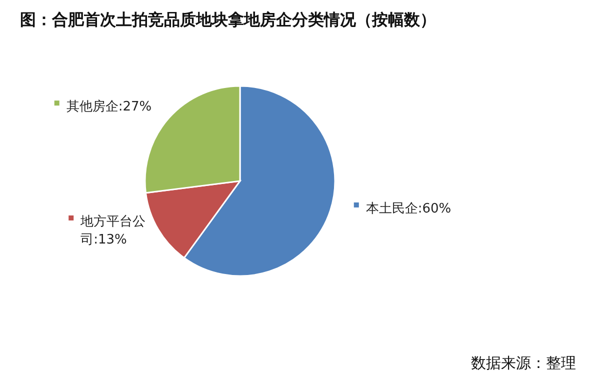  What do you see at coordinates (523, 363) in the screenshot?
I see `source-note: 数据来源：整理` at bounding box center [523, 363].